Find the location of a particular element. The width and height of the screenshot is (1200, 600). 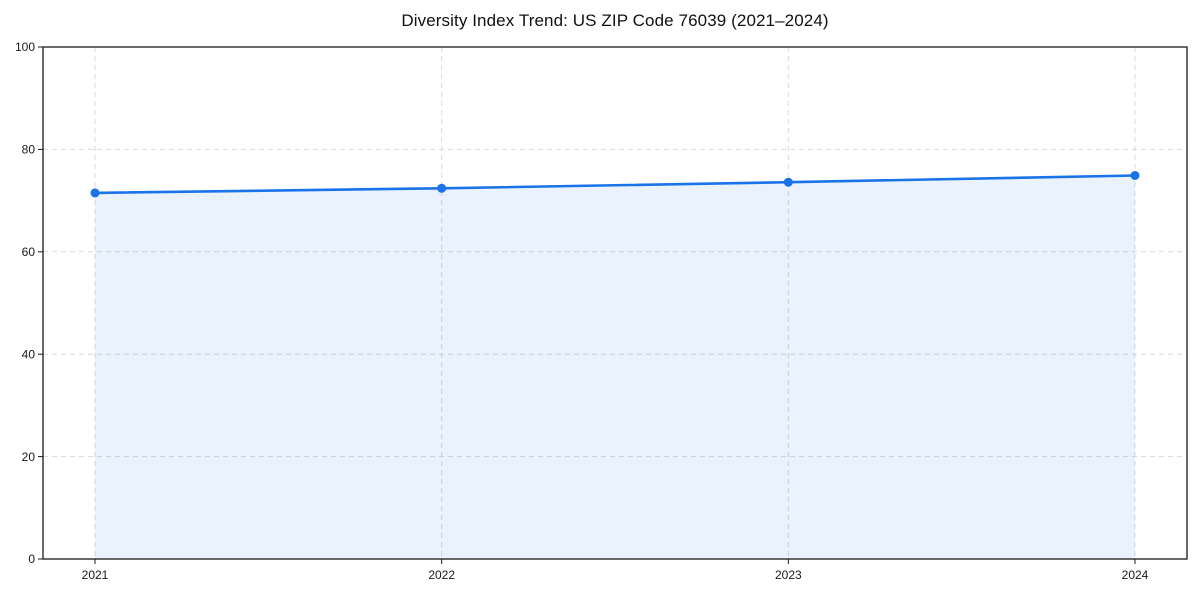

y-tick-label-60: 60 is located at coordinates (29, 252).